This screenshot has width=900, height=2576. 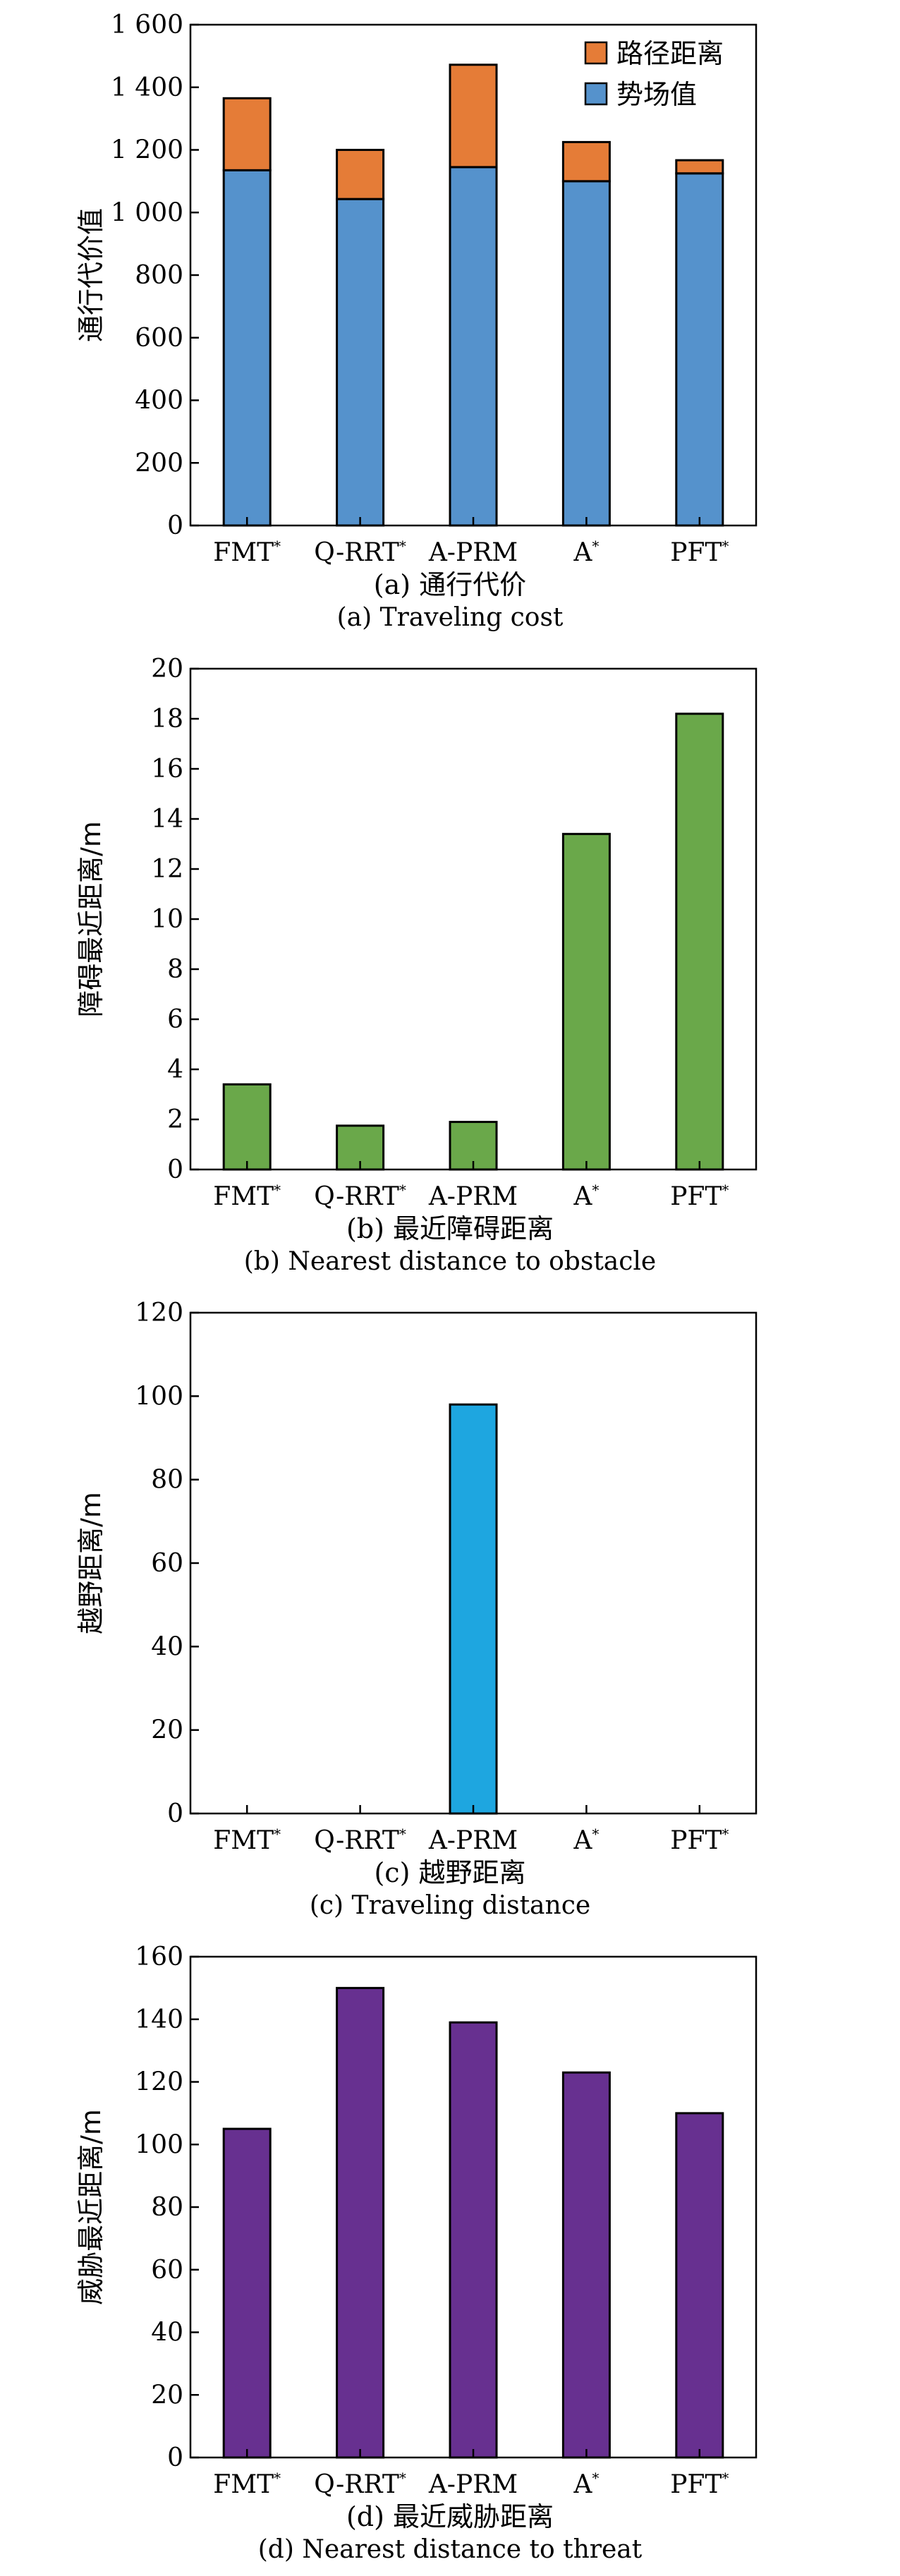 What do you see at coordinates (450, 1228) in the screenshot?
I see `chart-b-caption-cn: (b) 最近障碍距离` at bounding box center [450, 1228].